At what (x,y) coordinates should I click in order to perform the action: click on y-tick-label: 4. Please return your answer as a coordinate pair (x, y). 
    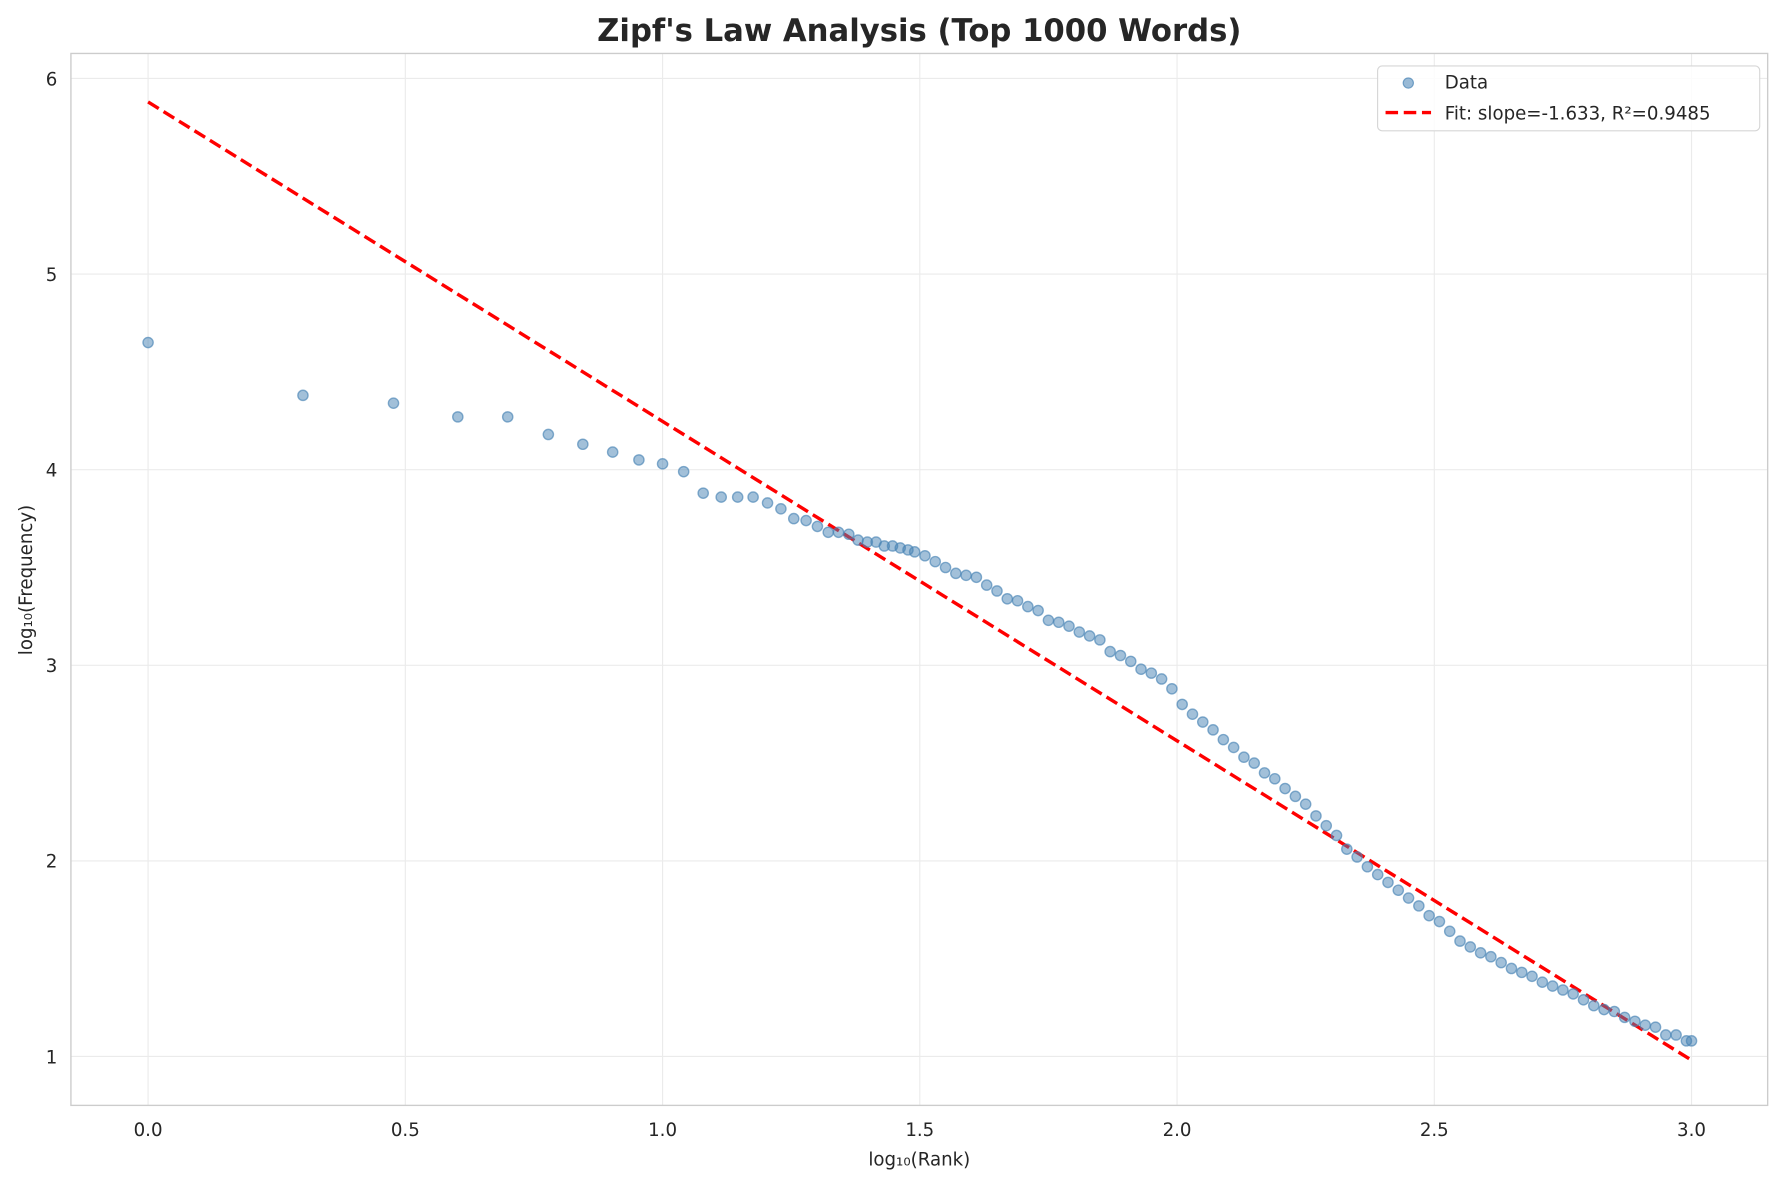
    Looking at the image, I should click on (52, 471).